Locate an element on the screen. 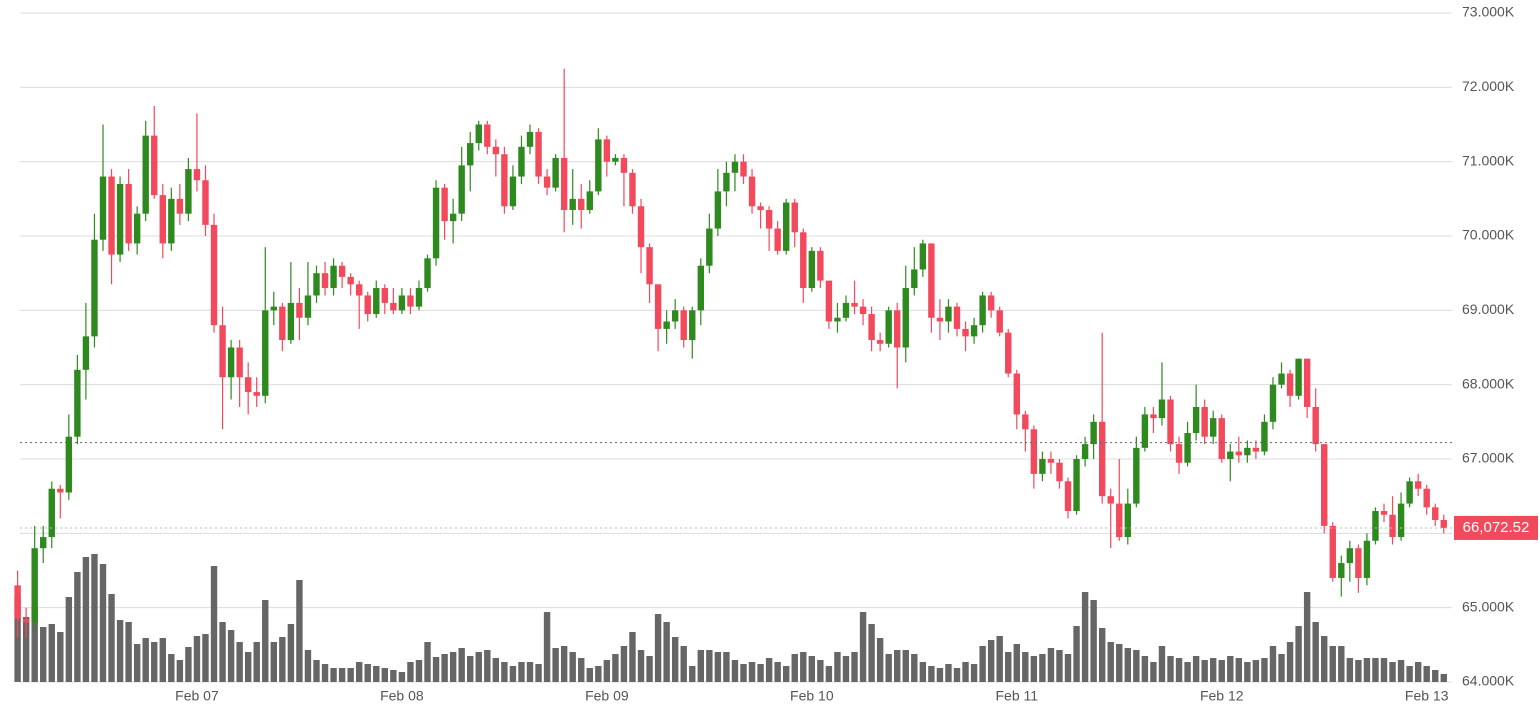 This screenshot has height=706, width=1540. x-tick-label: Feb 07 is located at coordinates (197, 696).